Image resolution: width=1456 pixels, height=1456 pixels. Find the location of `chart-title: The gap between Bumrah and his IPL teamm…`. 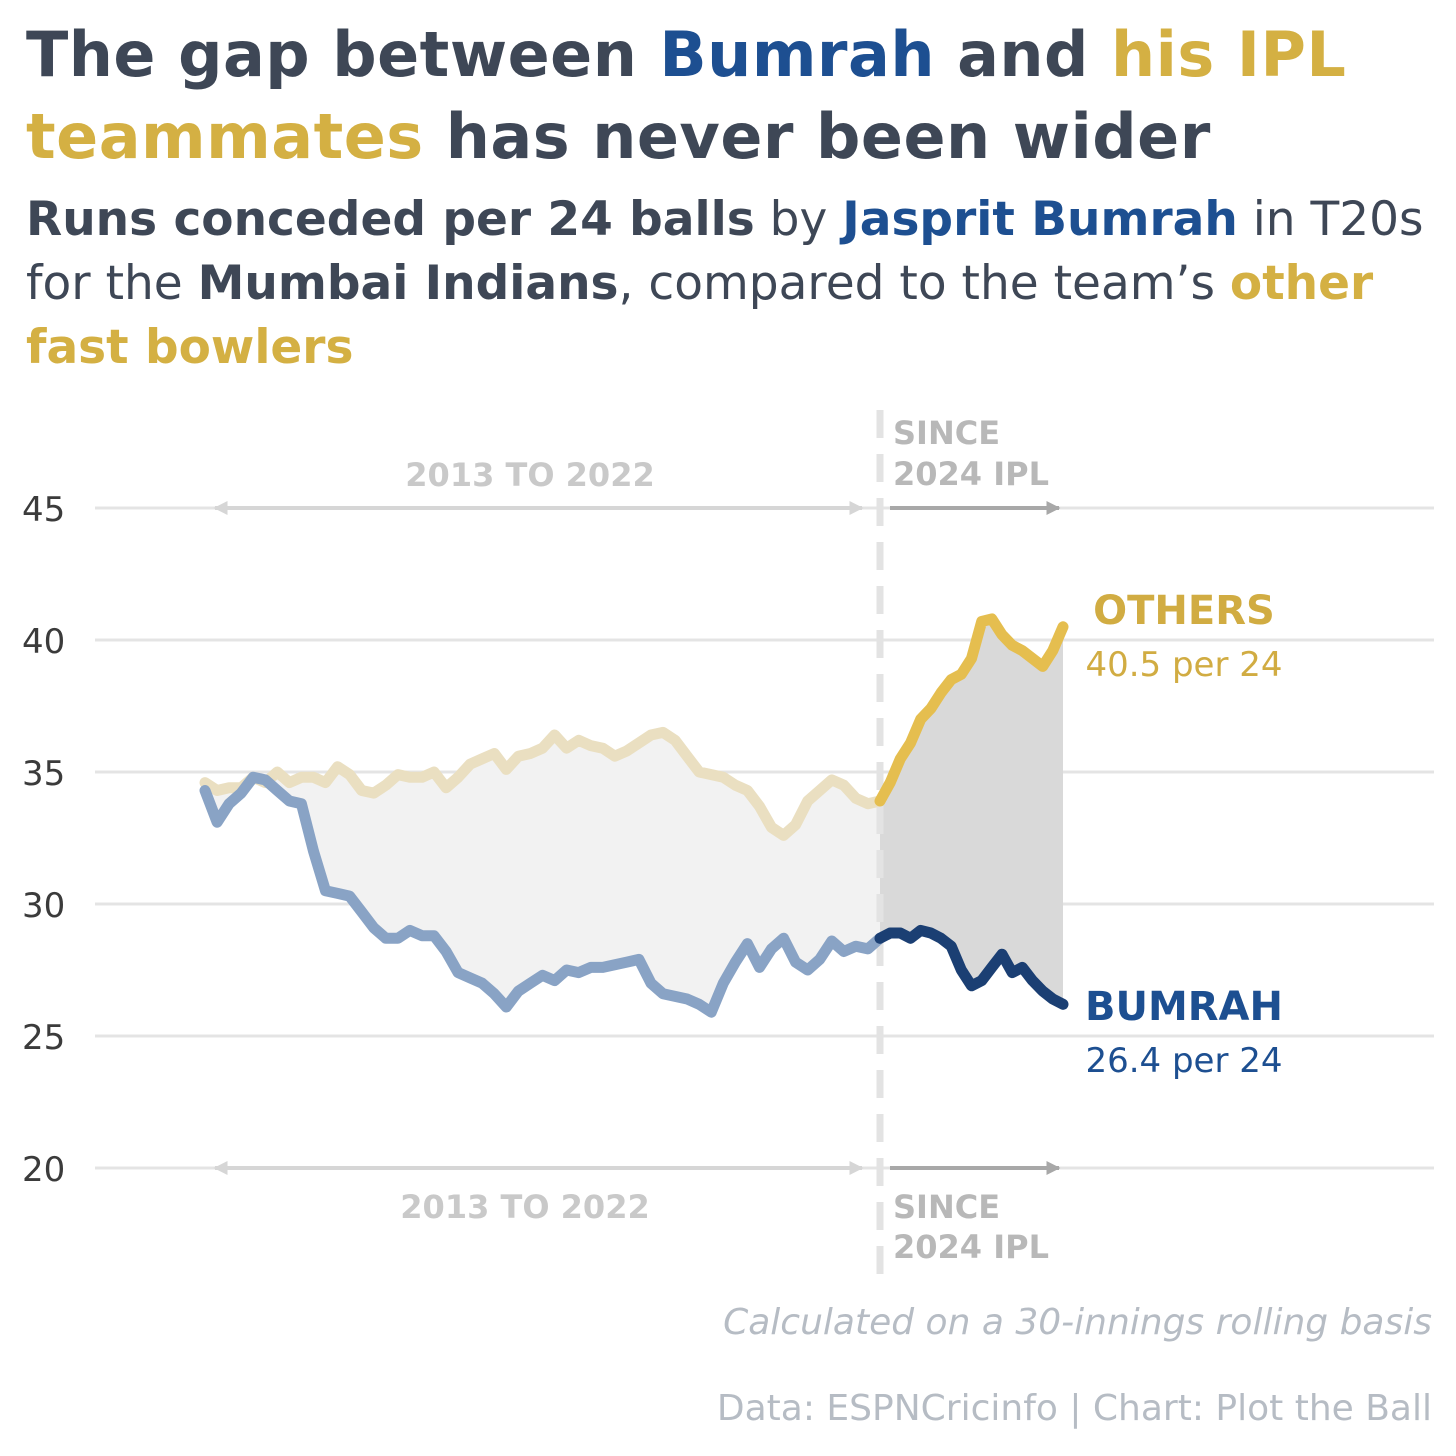

chart-title: The gap between Bumrah and his IPL teamm… is located at coordinates (736, 96).